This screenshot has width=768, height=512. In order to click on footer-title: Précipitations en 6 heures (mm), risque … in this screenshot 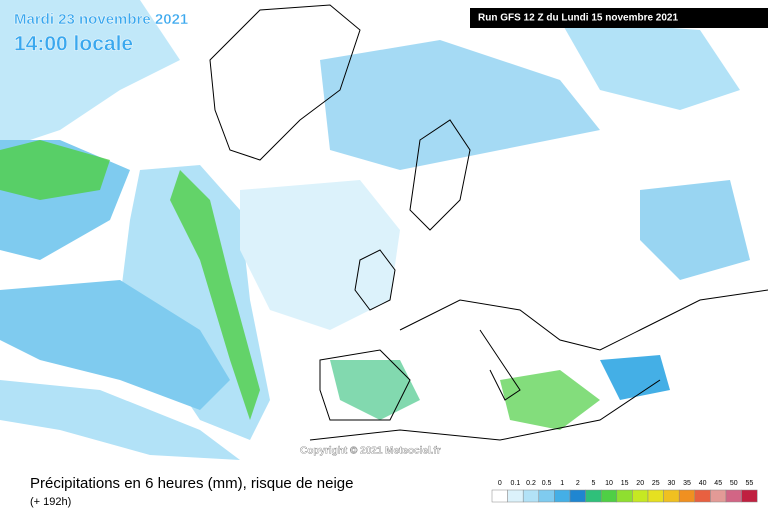, I will do `click(192, 483)`.